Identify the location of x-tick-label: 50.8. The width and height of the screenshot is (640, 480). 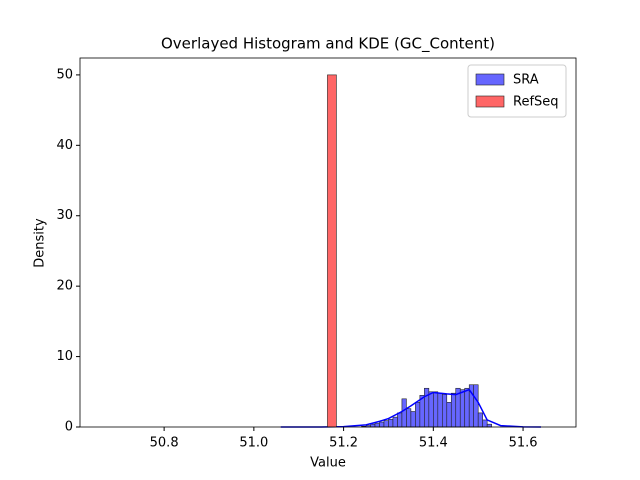
(164, 443).